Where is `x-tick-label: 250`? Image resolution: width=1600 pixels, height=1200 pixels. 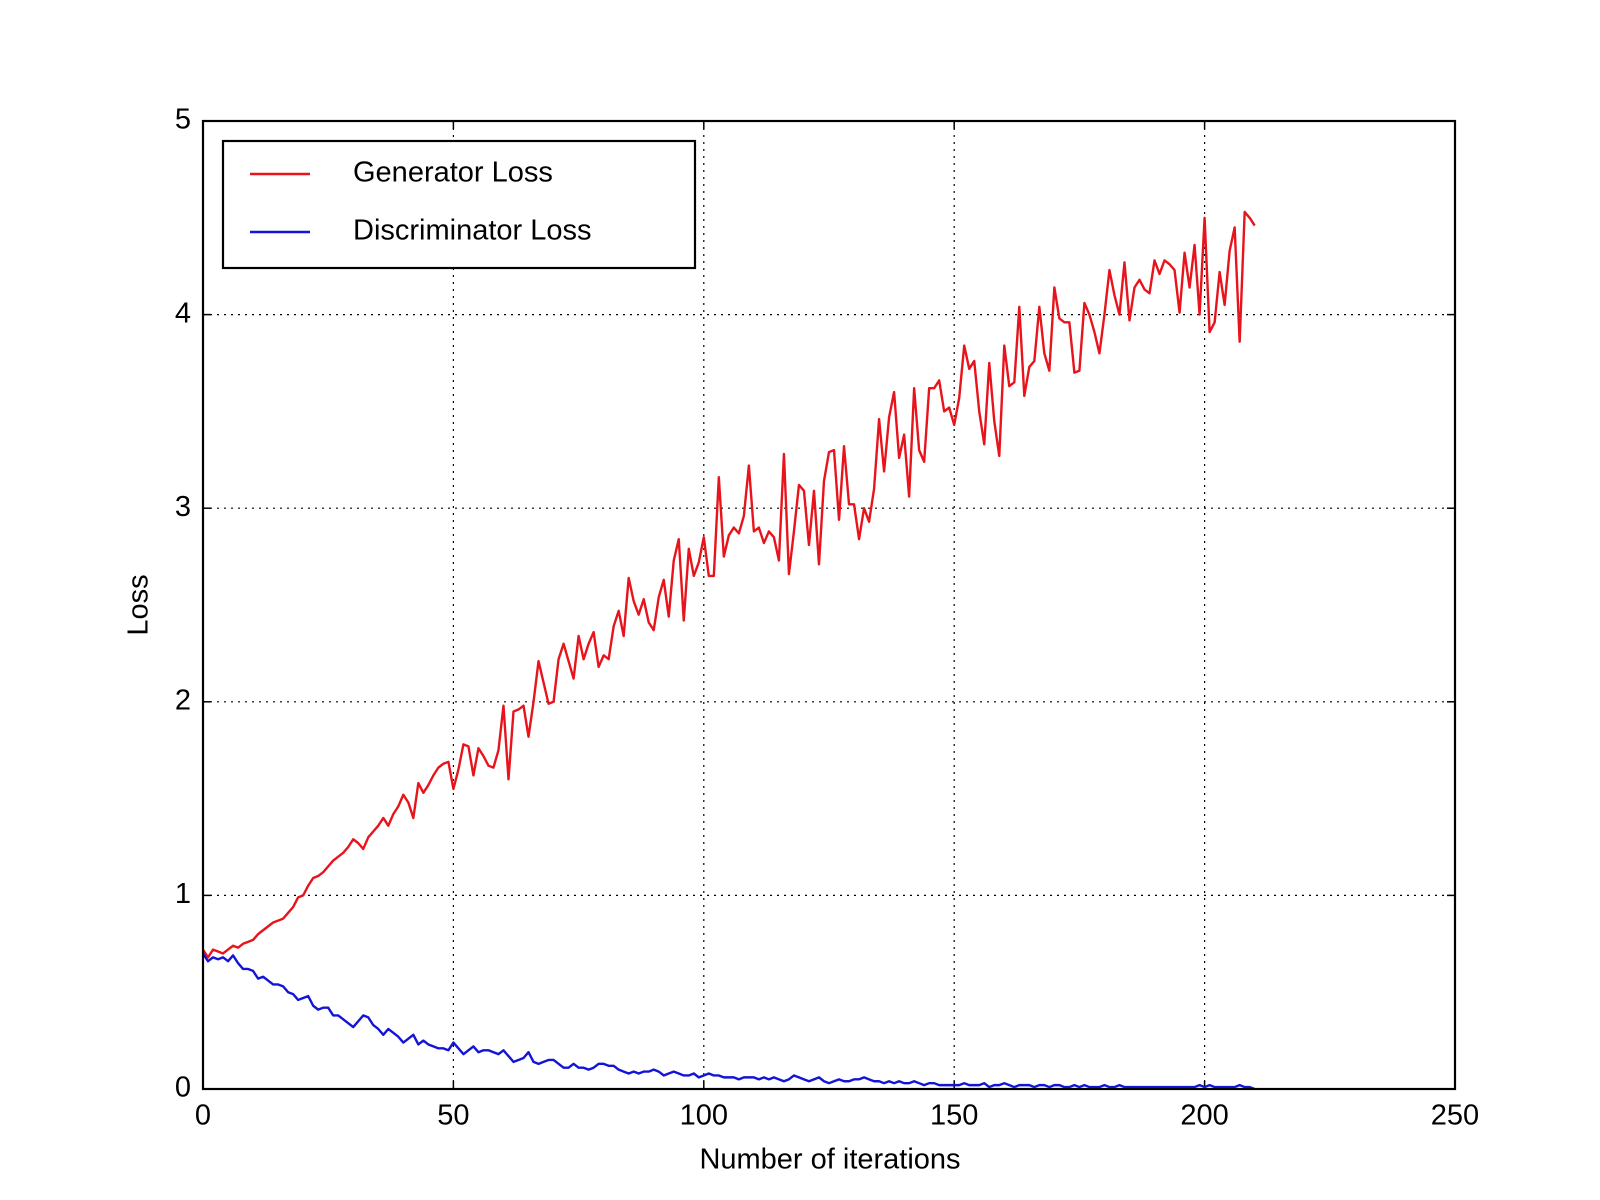
x-tick-label: 250 is located at coordinates (1455, 1116).